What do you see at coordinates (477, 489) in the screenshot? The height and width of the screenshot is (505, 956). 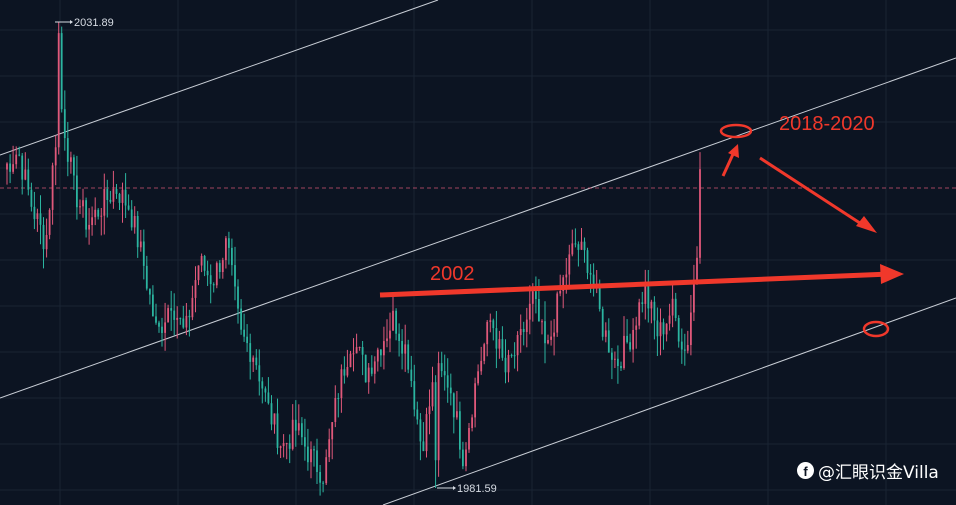 I see `low-marker-label: 1981.59` at bounding box center [477, 489].